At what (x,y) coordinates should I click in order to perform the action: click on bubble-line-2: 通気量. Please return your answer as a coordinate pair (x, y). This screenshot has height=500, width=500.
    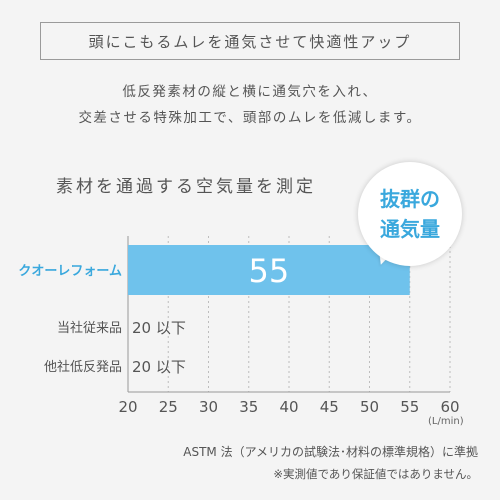
    Looking at the image, I should click on (410, 229).